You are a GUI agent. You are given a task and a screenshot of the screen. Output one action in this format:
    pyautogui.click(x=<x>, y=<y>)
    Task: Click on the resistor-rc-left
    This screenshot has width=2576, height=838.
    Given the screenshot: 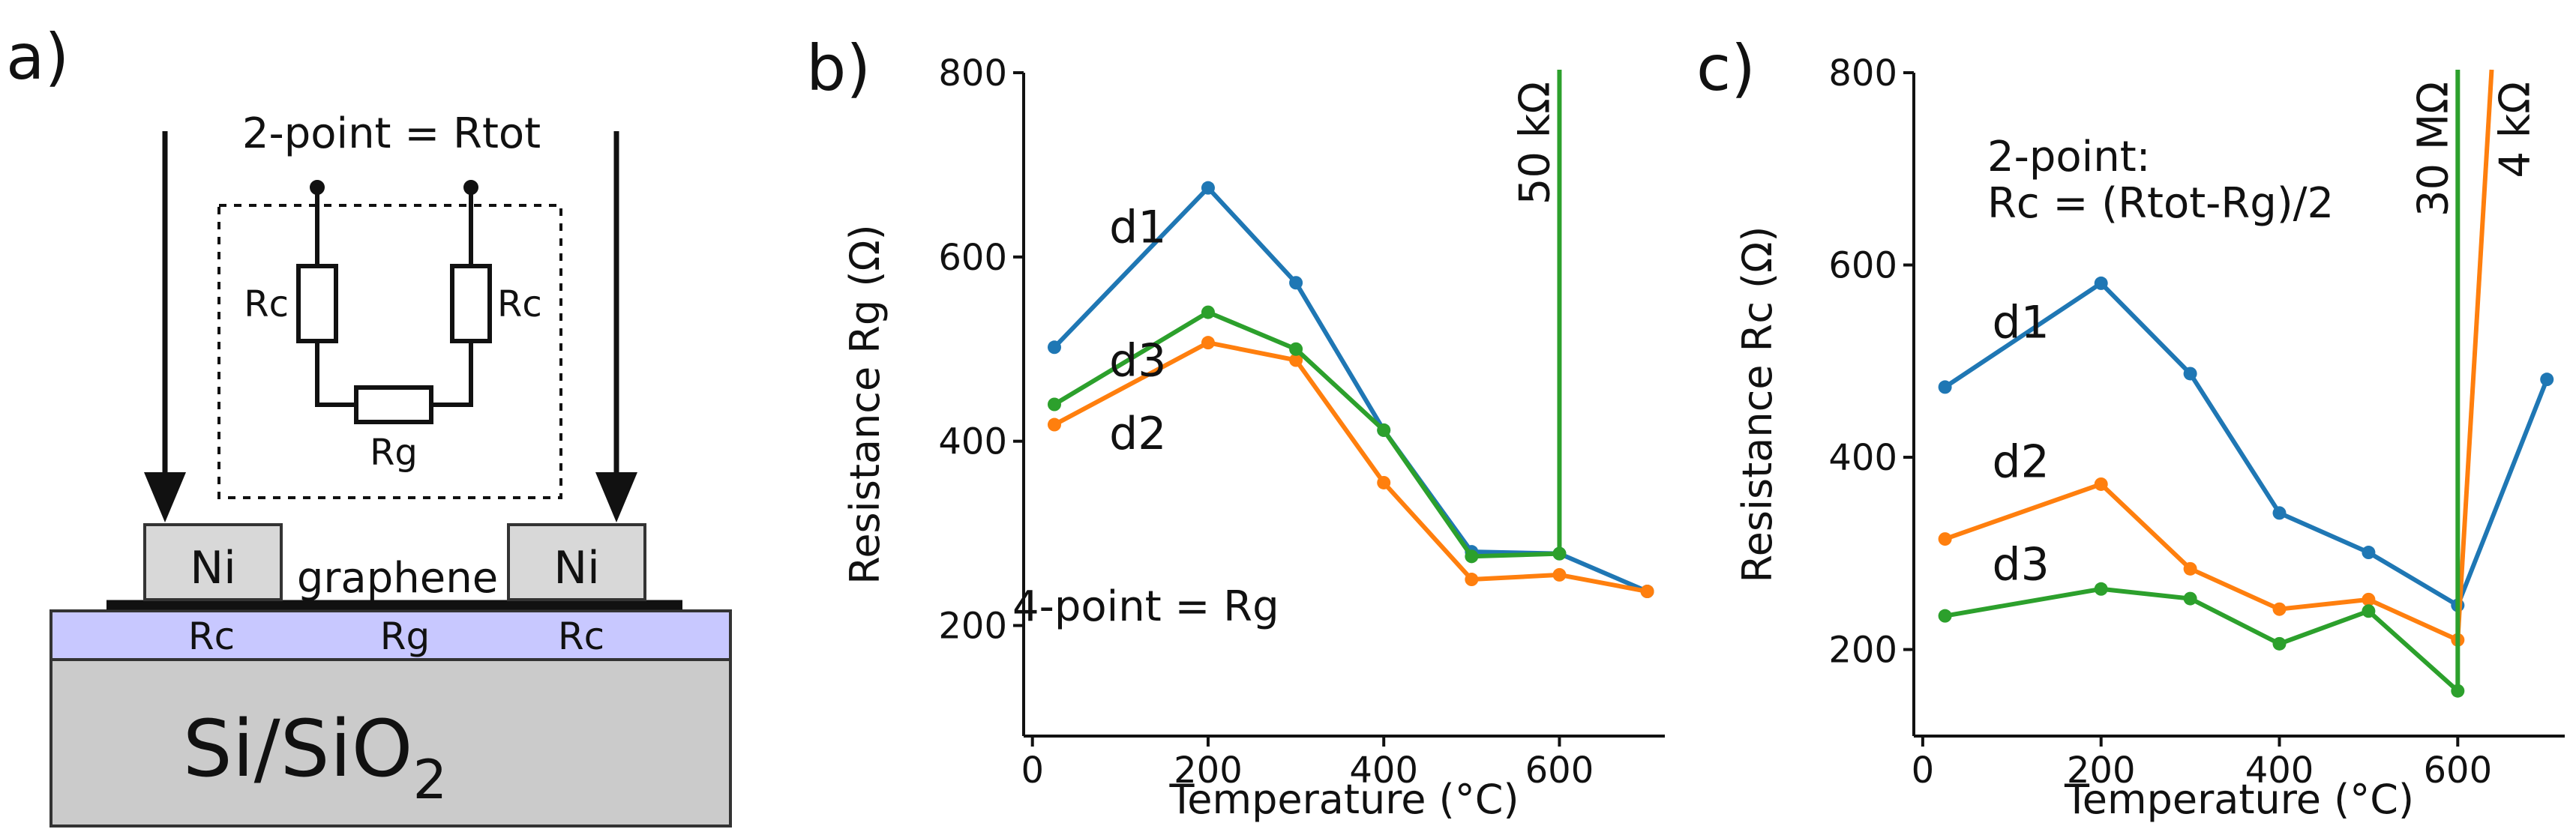 What is the action you would take?
    pyautogui.click(x=317, y=303)
    